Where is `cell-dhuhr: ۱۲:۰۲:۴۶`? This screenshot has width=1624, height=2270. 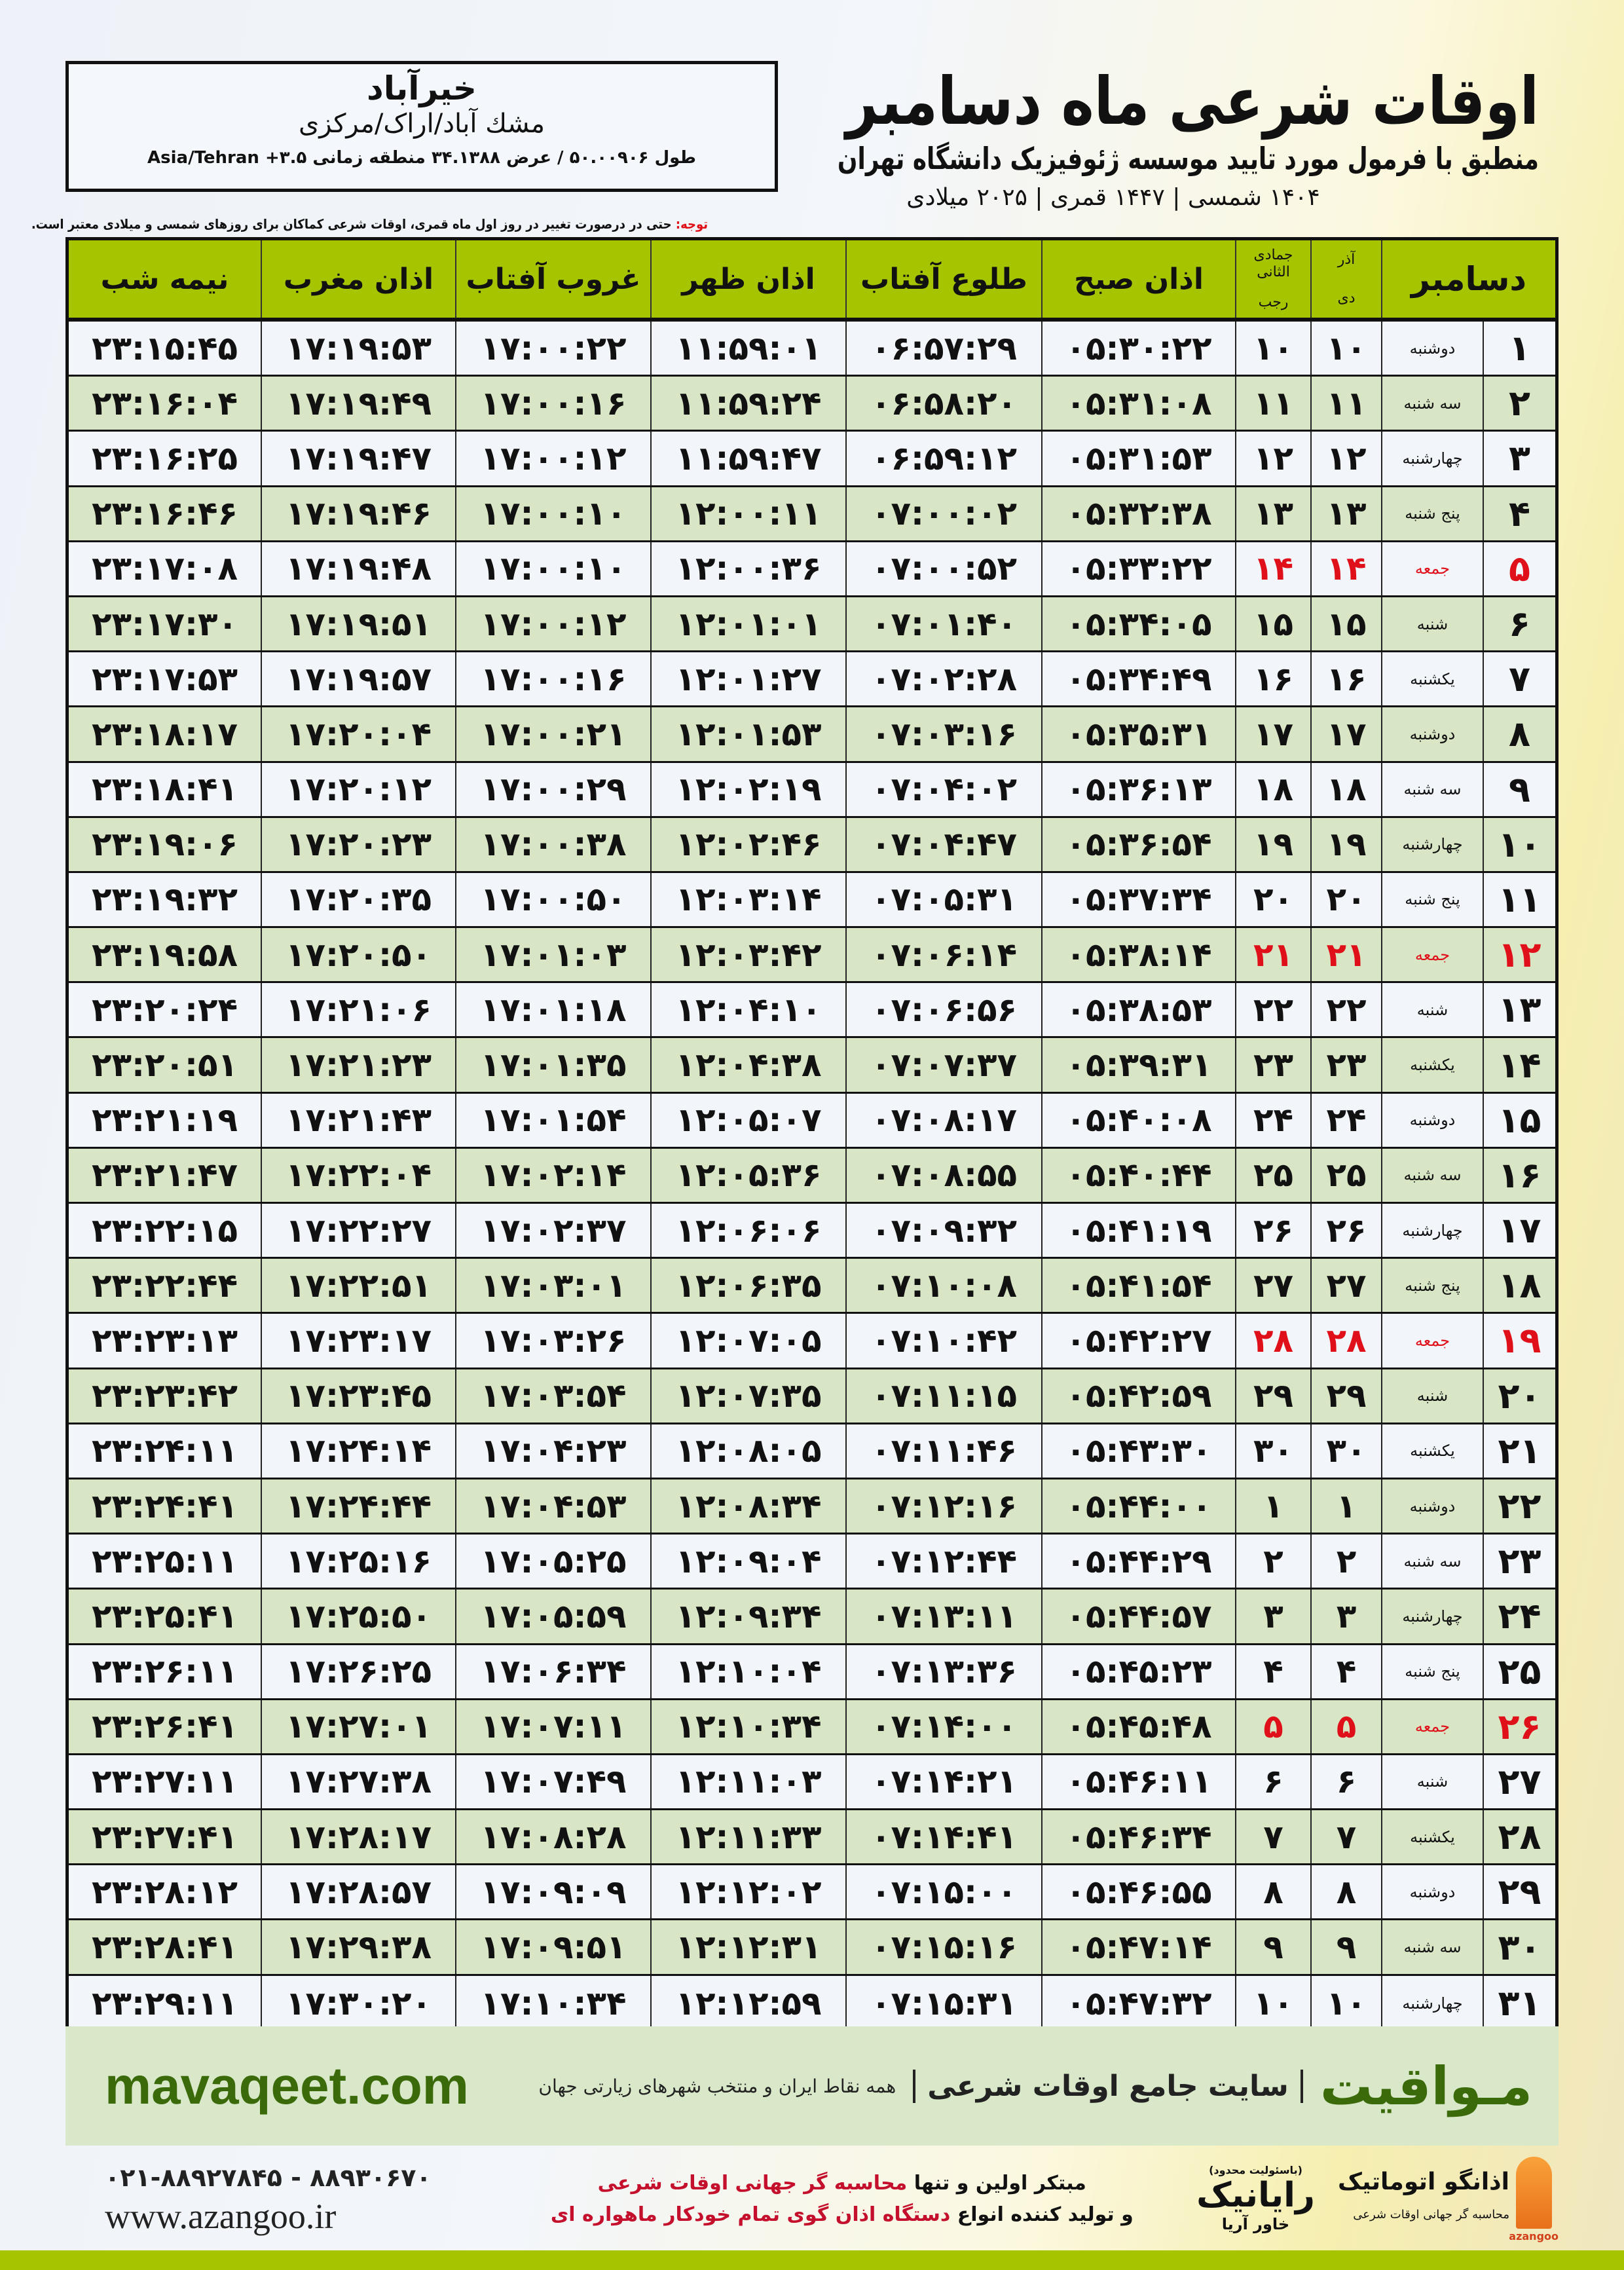
cell-dhuhr: ۱۲:۰۲:۴۶ is located at coordinates (747, 844).